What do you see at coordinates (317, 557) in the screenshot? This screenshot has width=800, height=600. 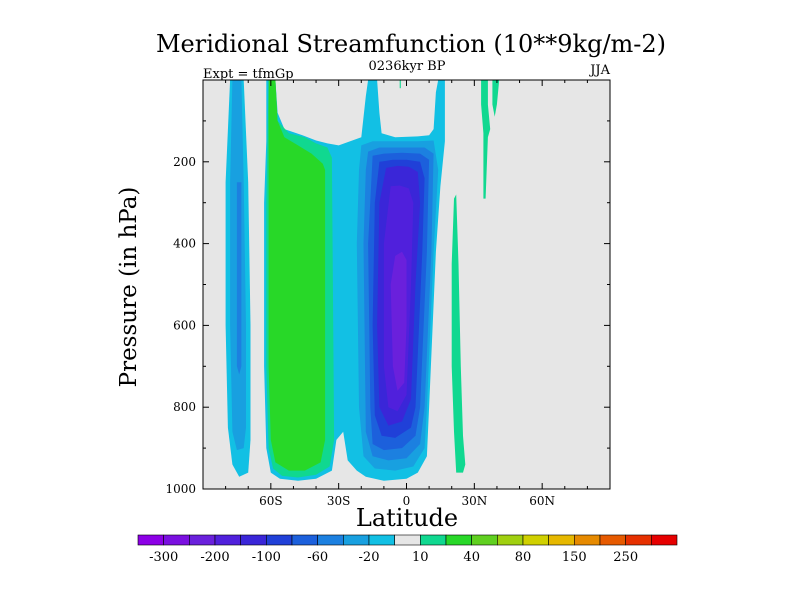 I see `colorbar-label: -60` at bounding box center [317, 557].